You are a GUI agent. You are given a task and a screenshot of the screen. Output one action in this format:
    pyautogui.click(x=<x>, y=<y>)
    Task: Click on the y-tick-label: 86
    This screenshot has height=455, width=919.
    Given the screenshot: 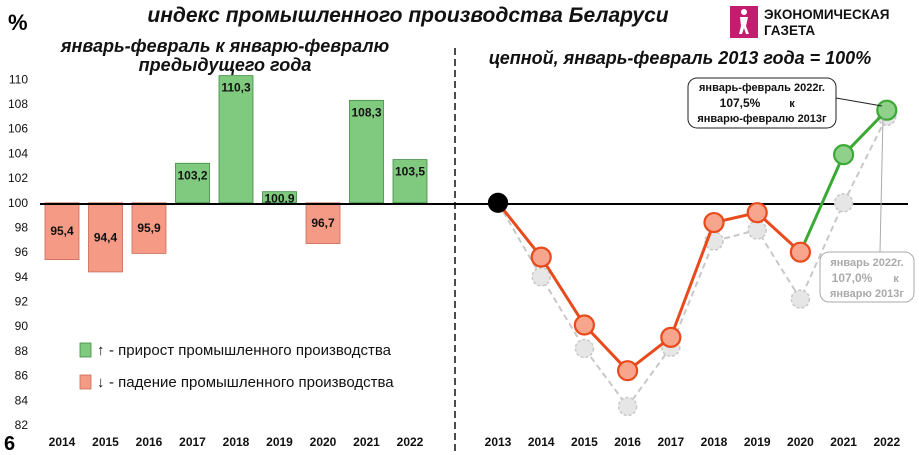 What is the action you would take?
    pyautogui.click(x=22, y=376)
    